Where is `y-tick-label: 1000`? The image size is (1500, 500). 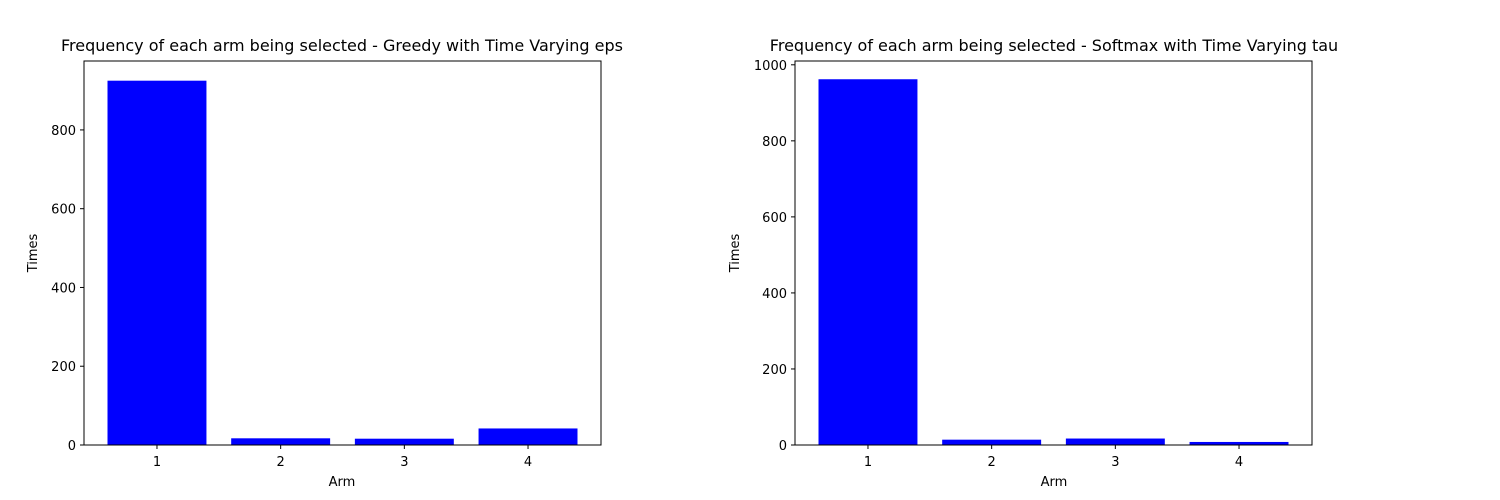
y-tick-label: 1000 is located at coordinates (770, 66).